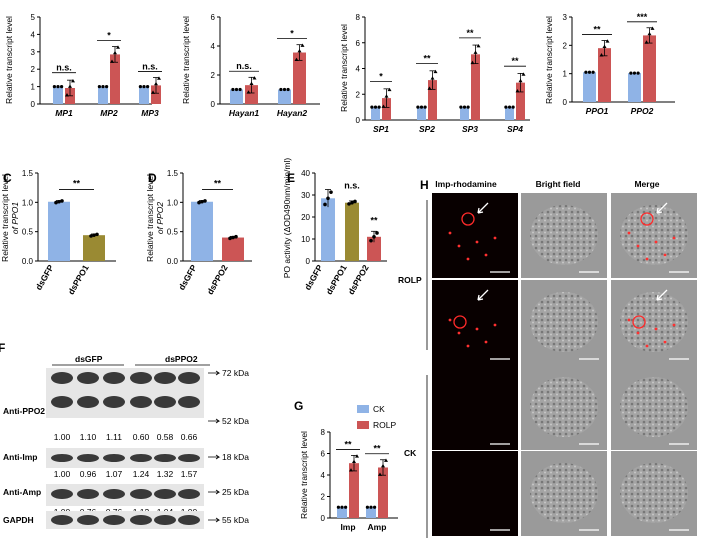 The height and width of the screenshot is (546, 708). Describe the element at coordinates (88, 437) in the screenshot. I see `quant-value: 1.10` at that location.